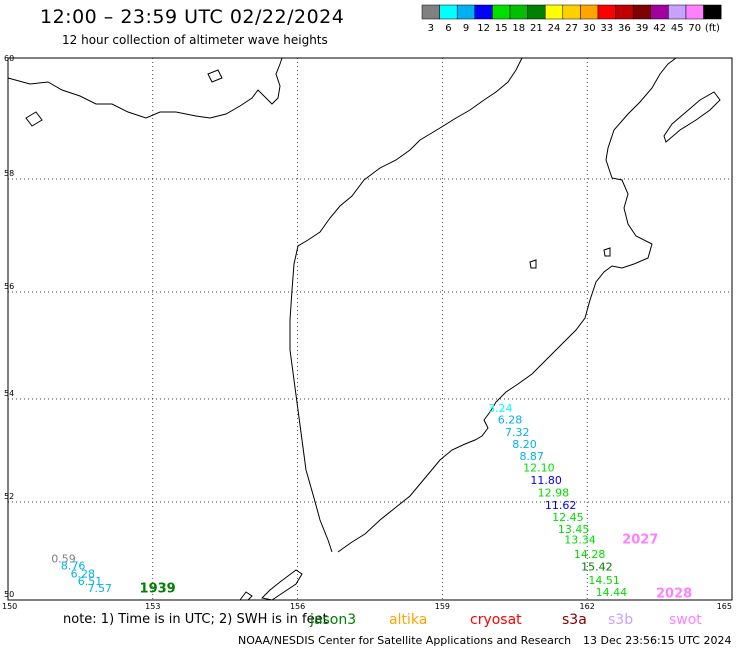 The height and width of the screenshot is (650, 740). What do you see at coordinates (674, 594) in the screenshot?
I see `pass-time-label: 2028` at bounding box center [674, 594].